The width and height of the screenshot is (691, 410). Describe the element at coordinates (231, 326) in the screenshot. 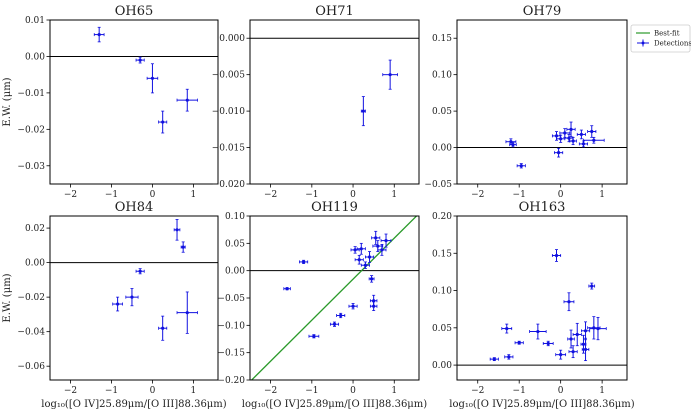

I see `y-tick-label-oh119-4: −0.10` at that location.